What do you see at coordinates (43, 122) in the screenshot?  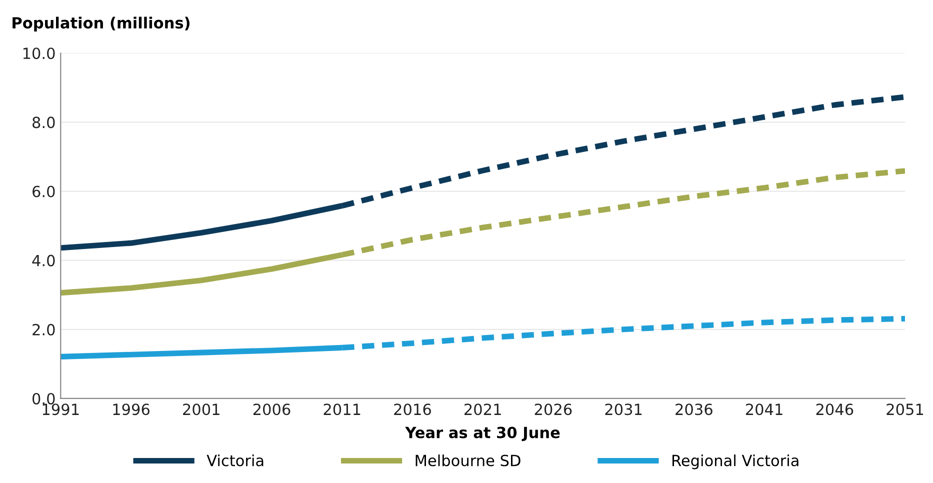 I see `y-tick-label: 8.0` at bounding box center [43, 122].